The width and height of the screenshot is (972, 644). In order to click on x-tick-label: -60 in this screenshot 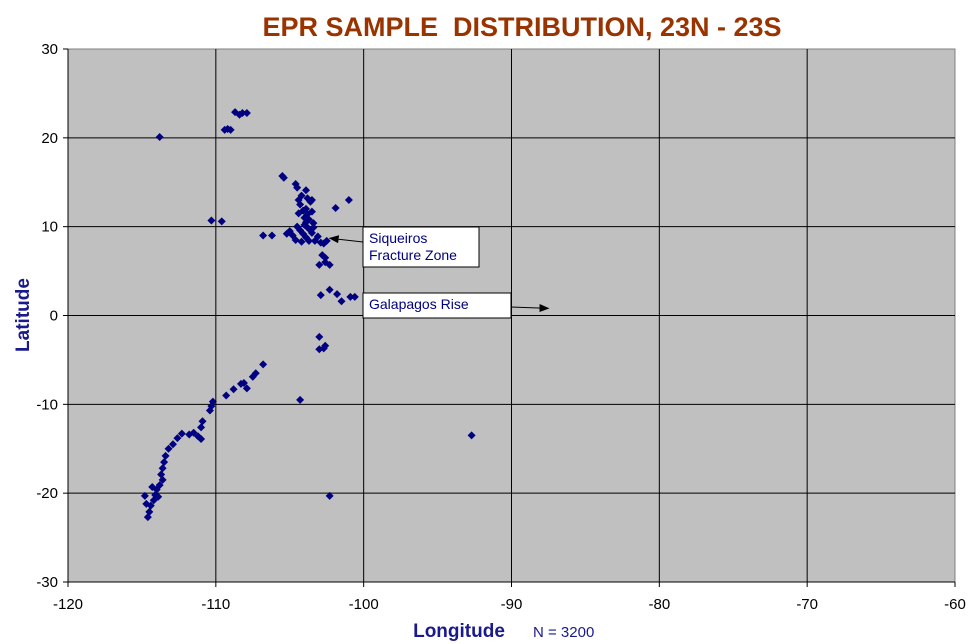, I will do `click(955, 604)`.